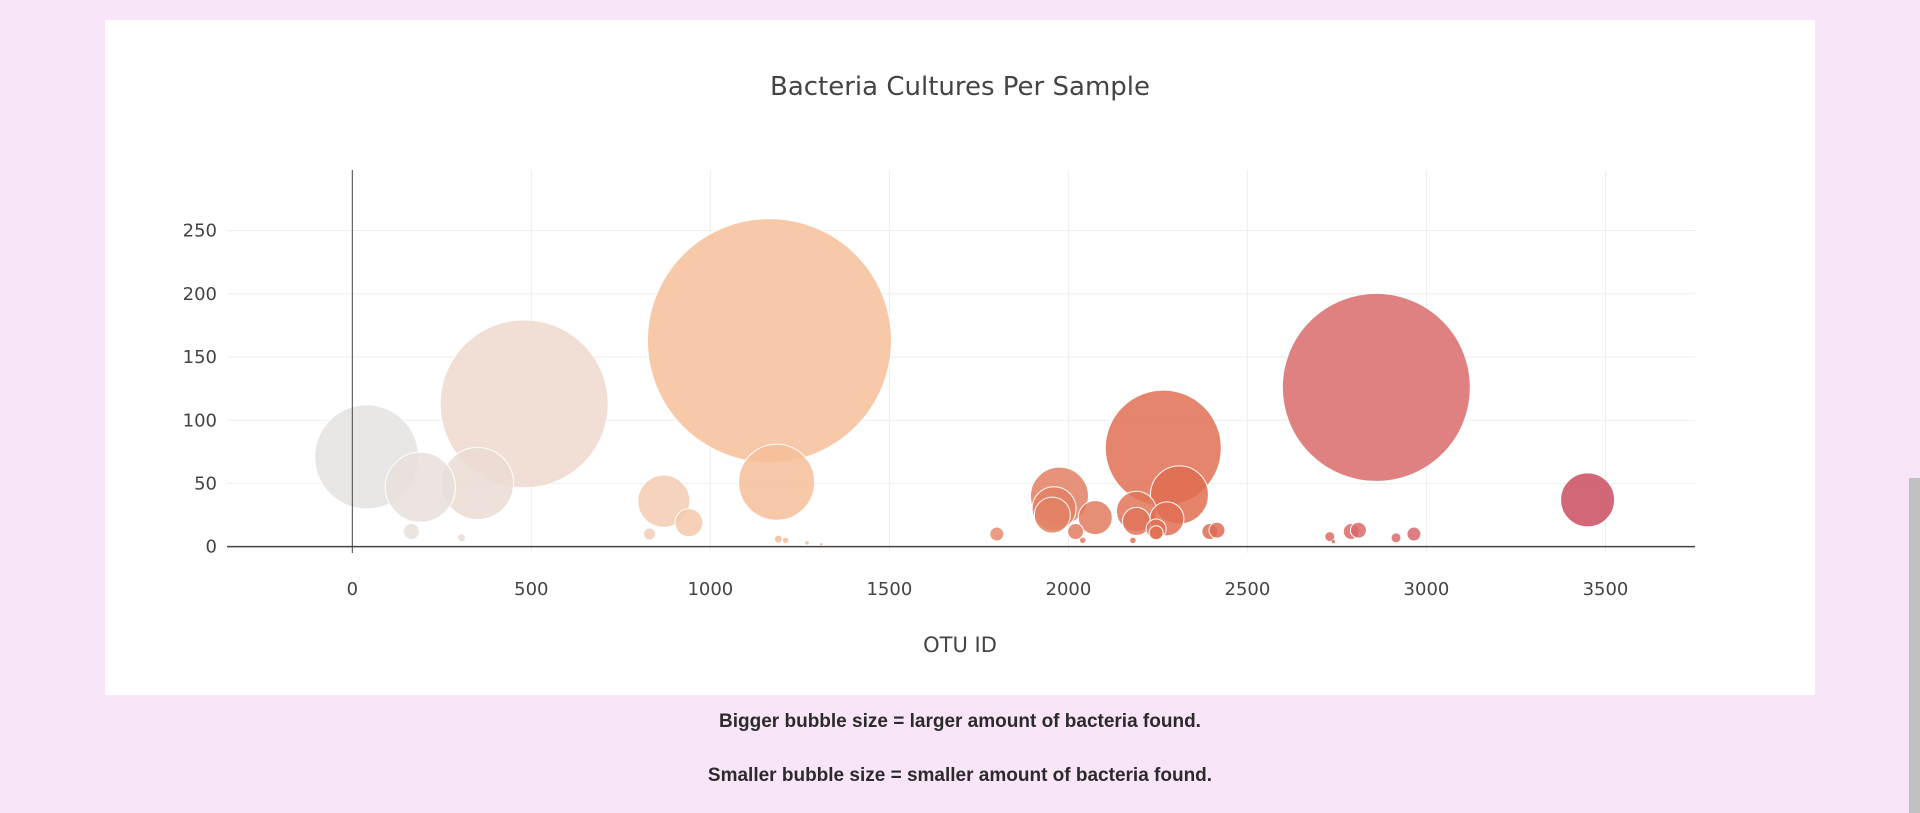  I want to click on x-axis-title: OTU ID, so click(960, 645).